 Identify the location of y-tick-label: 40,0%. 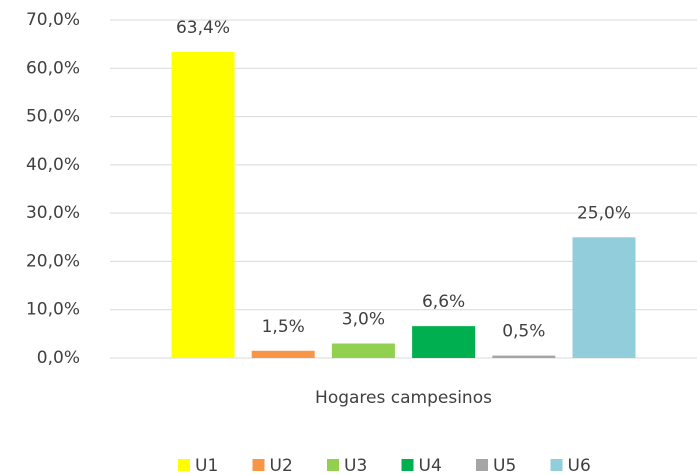
(53, 165).